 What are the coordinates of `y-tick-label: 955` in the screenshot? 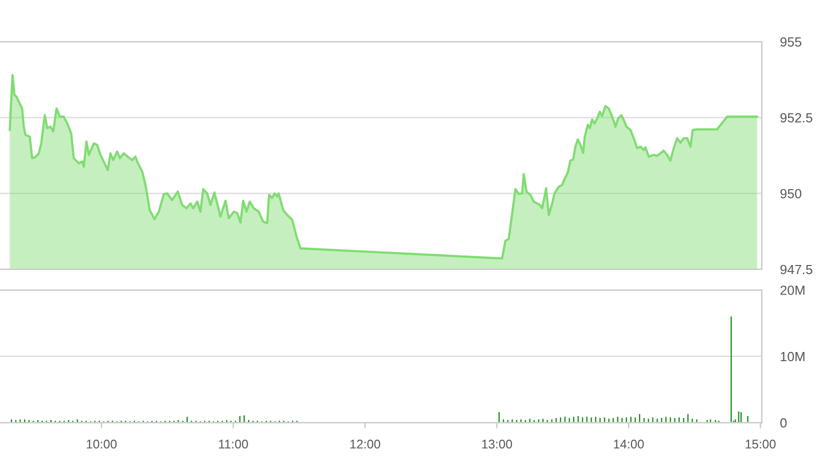 It's located at (791, 42).